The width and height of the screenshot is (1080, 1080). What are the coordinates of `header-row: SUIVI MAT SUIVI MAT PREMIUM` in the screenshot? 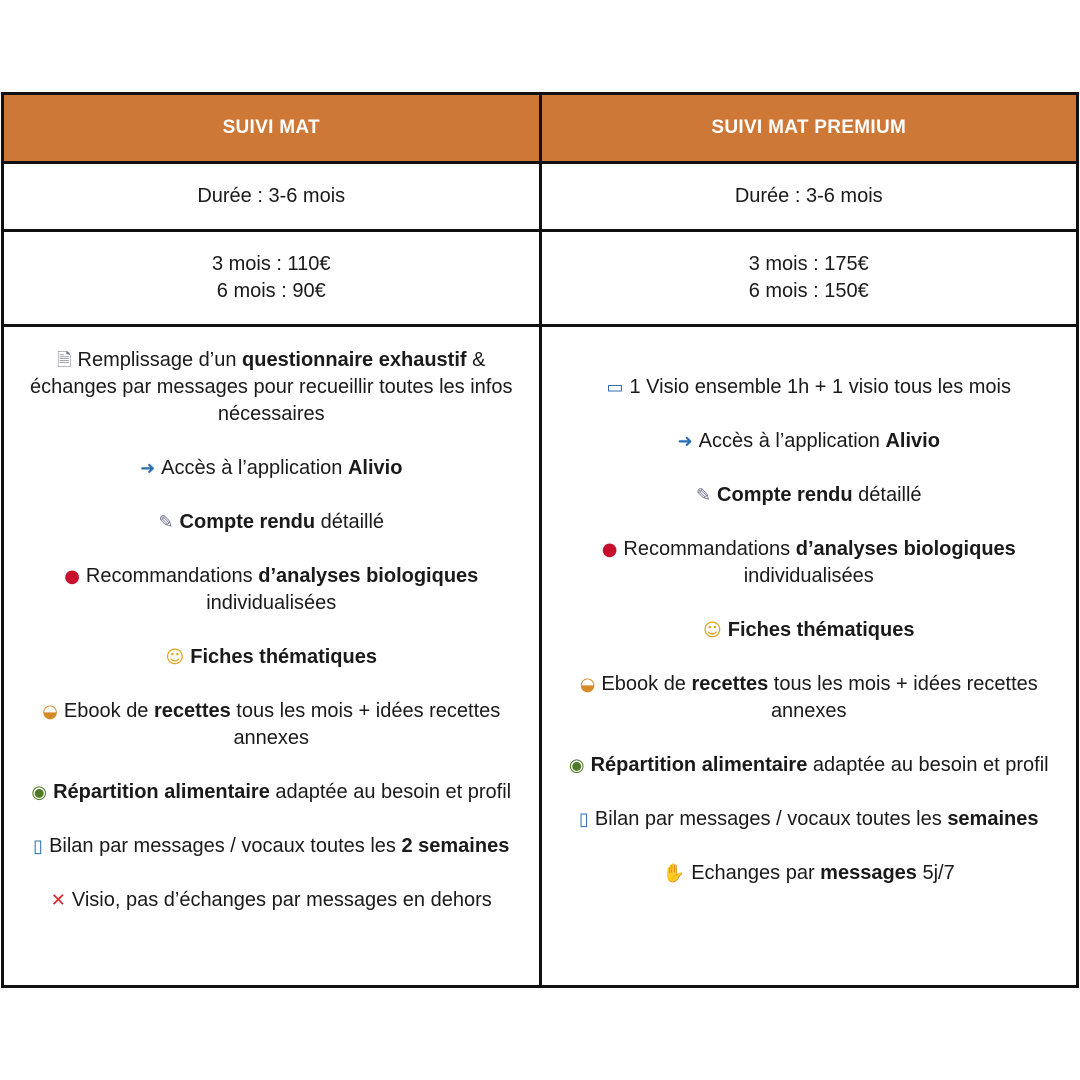 It's located at (540, 128).